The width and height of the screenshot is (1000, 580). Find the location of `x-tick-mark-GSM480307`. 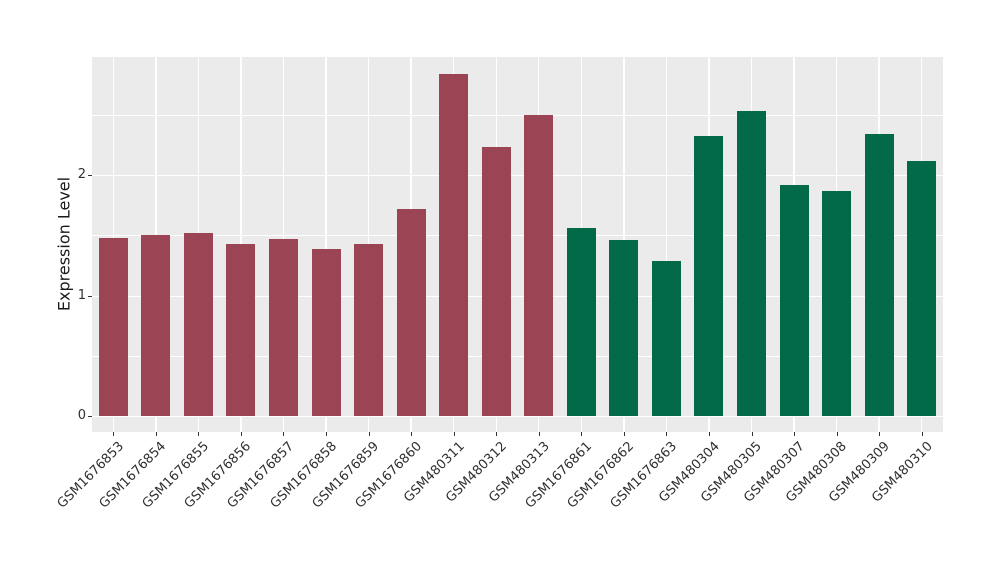

x-tick-mark-GSM480307 is located at coordinates (795, 434).